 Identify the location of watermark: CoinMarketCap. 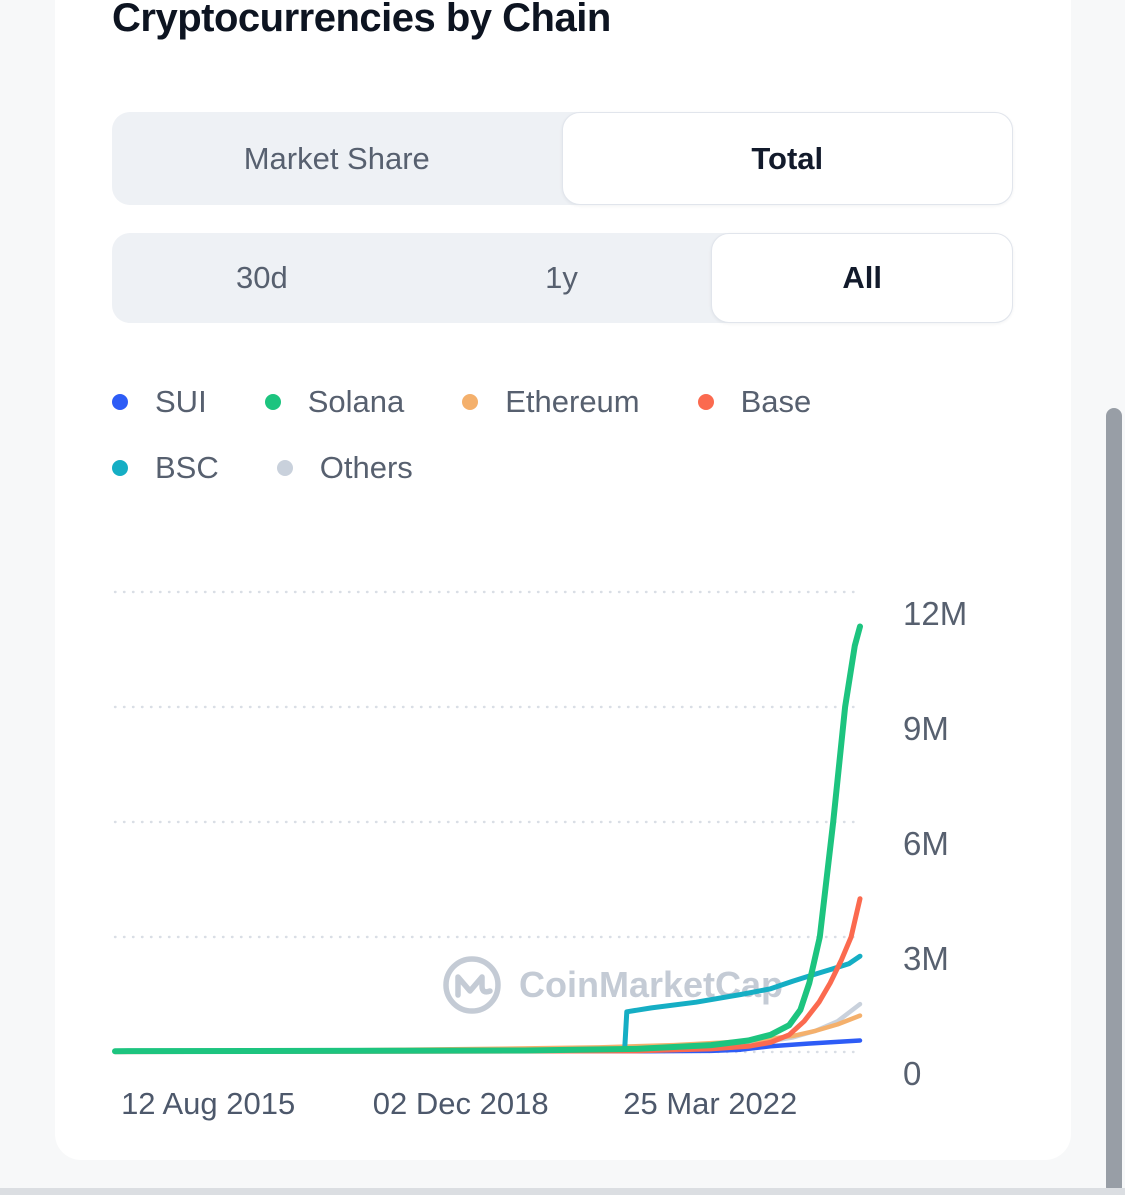
(612, 985).